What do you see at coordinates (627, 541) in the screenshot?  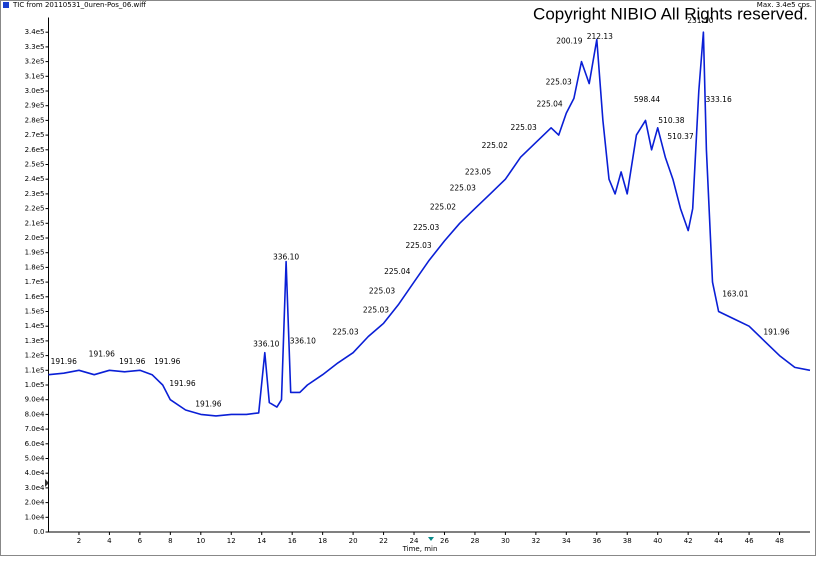 I see `x-tick-label: 38` at bounding box center [627, 541].